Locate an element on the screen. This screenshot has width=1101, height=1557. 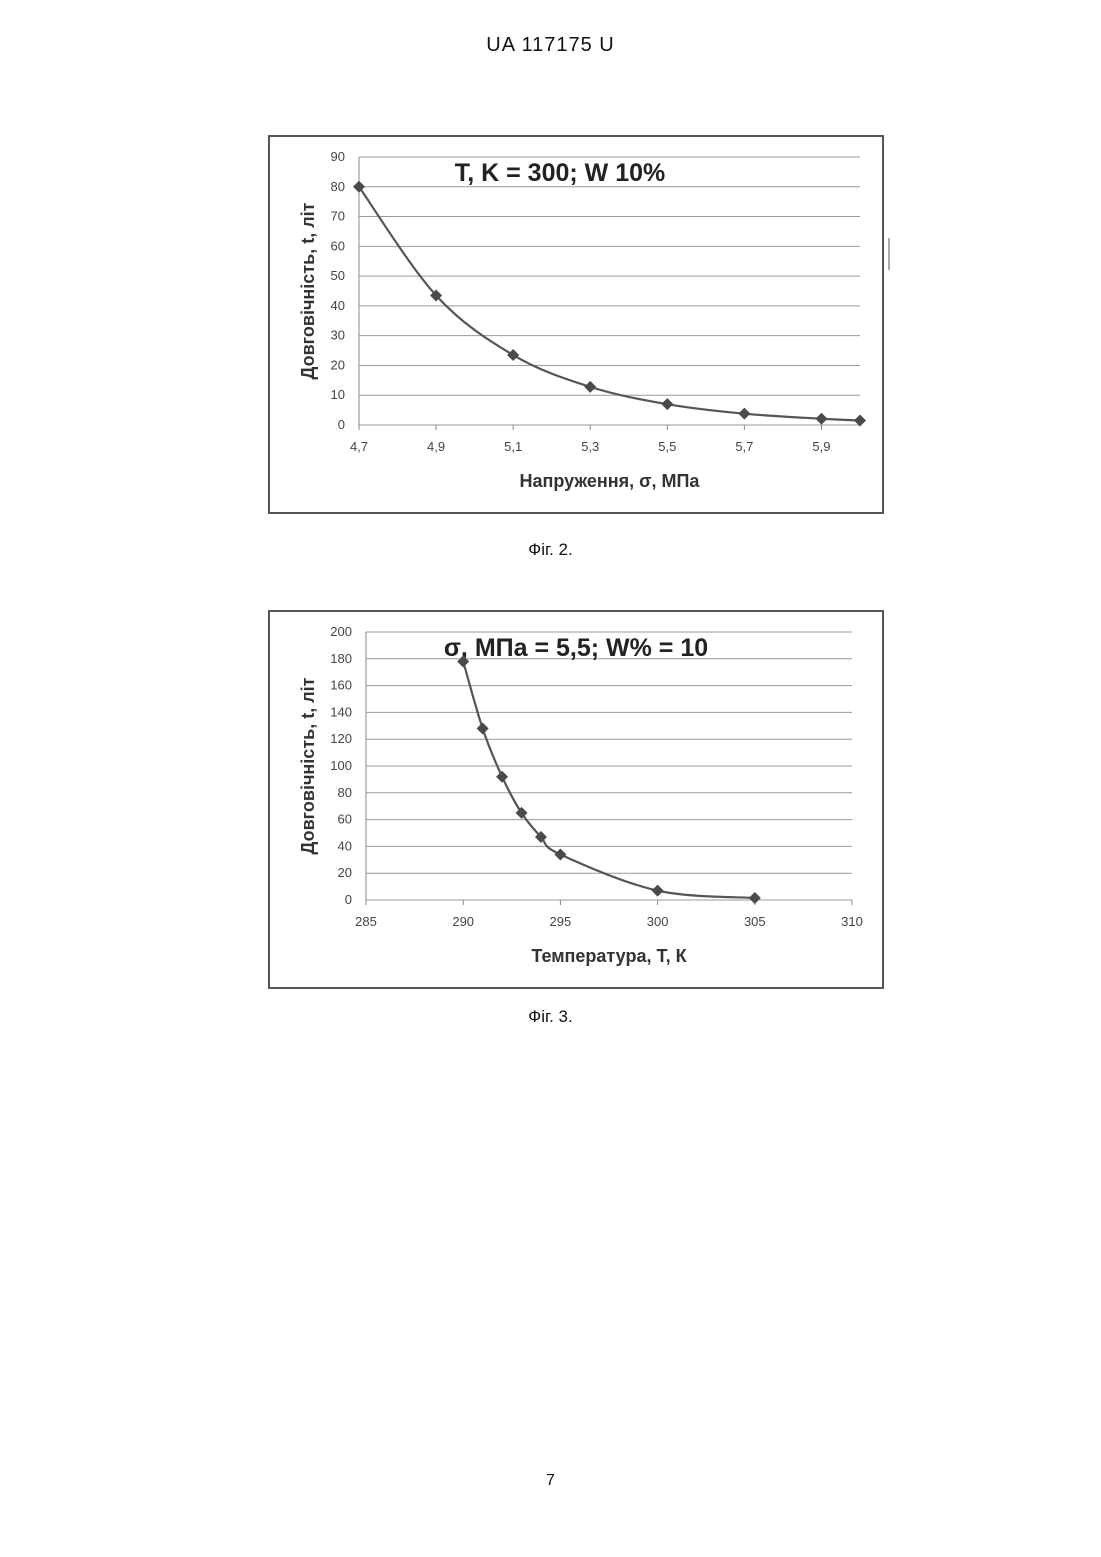
x-tick-label: 5,9 is located at coordinates (821, 446).